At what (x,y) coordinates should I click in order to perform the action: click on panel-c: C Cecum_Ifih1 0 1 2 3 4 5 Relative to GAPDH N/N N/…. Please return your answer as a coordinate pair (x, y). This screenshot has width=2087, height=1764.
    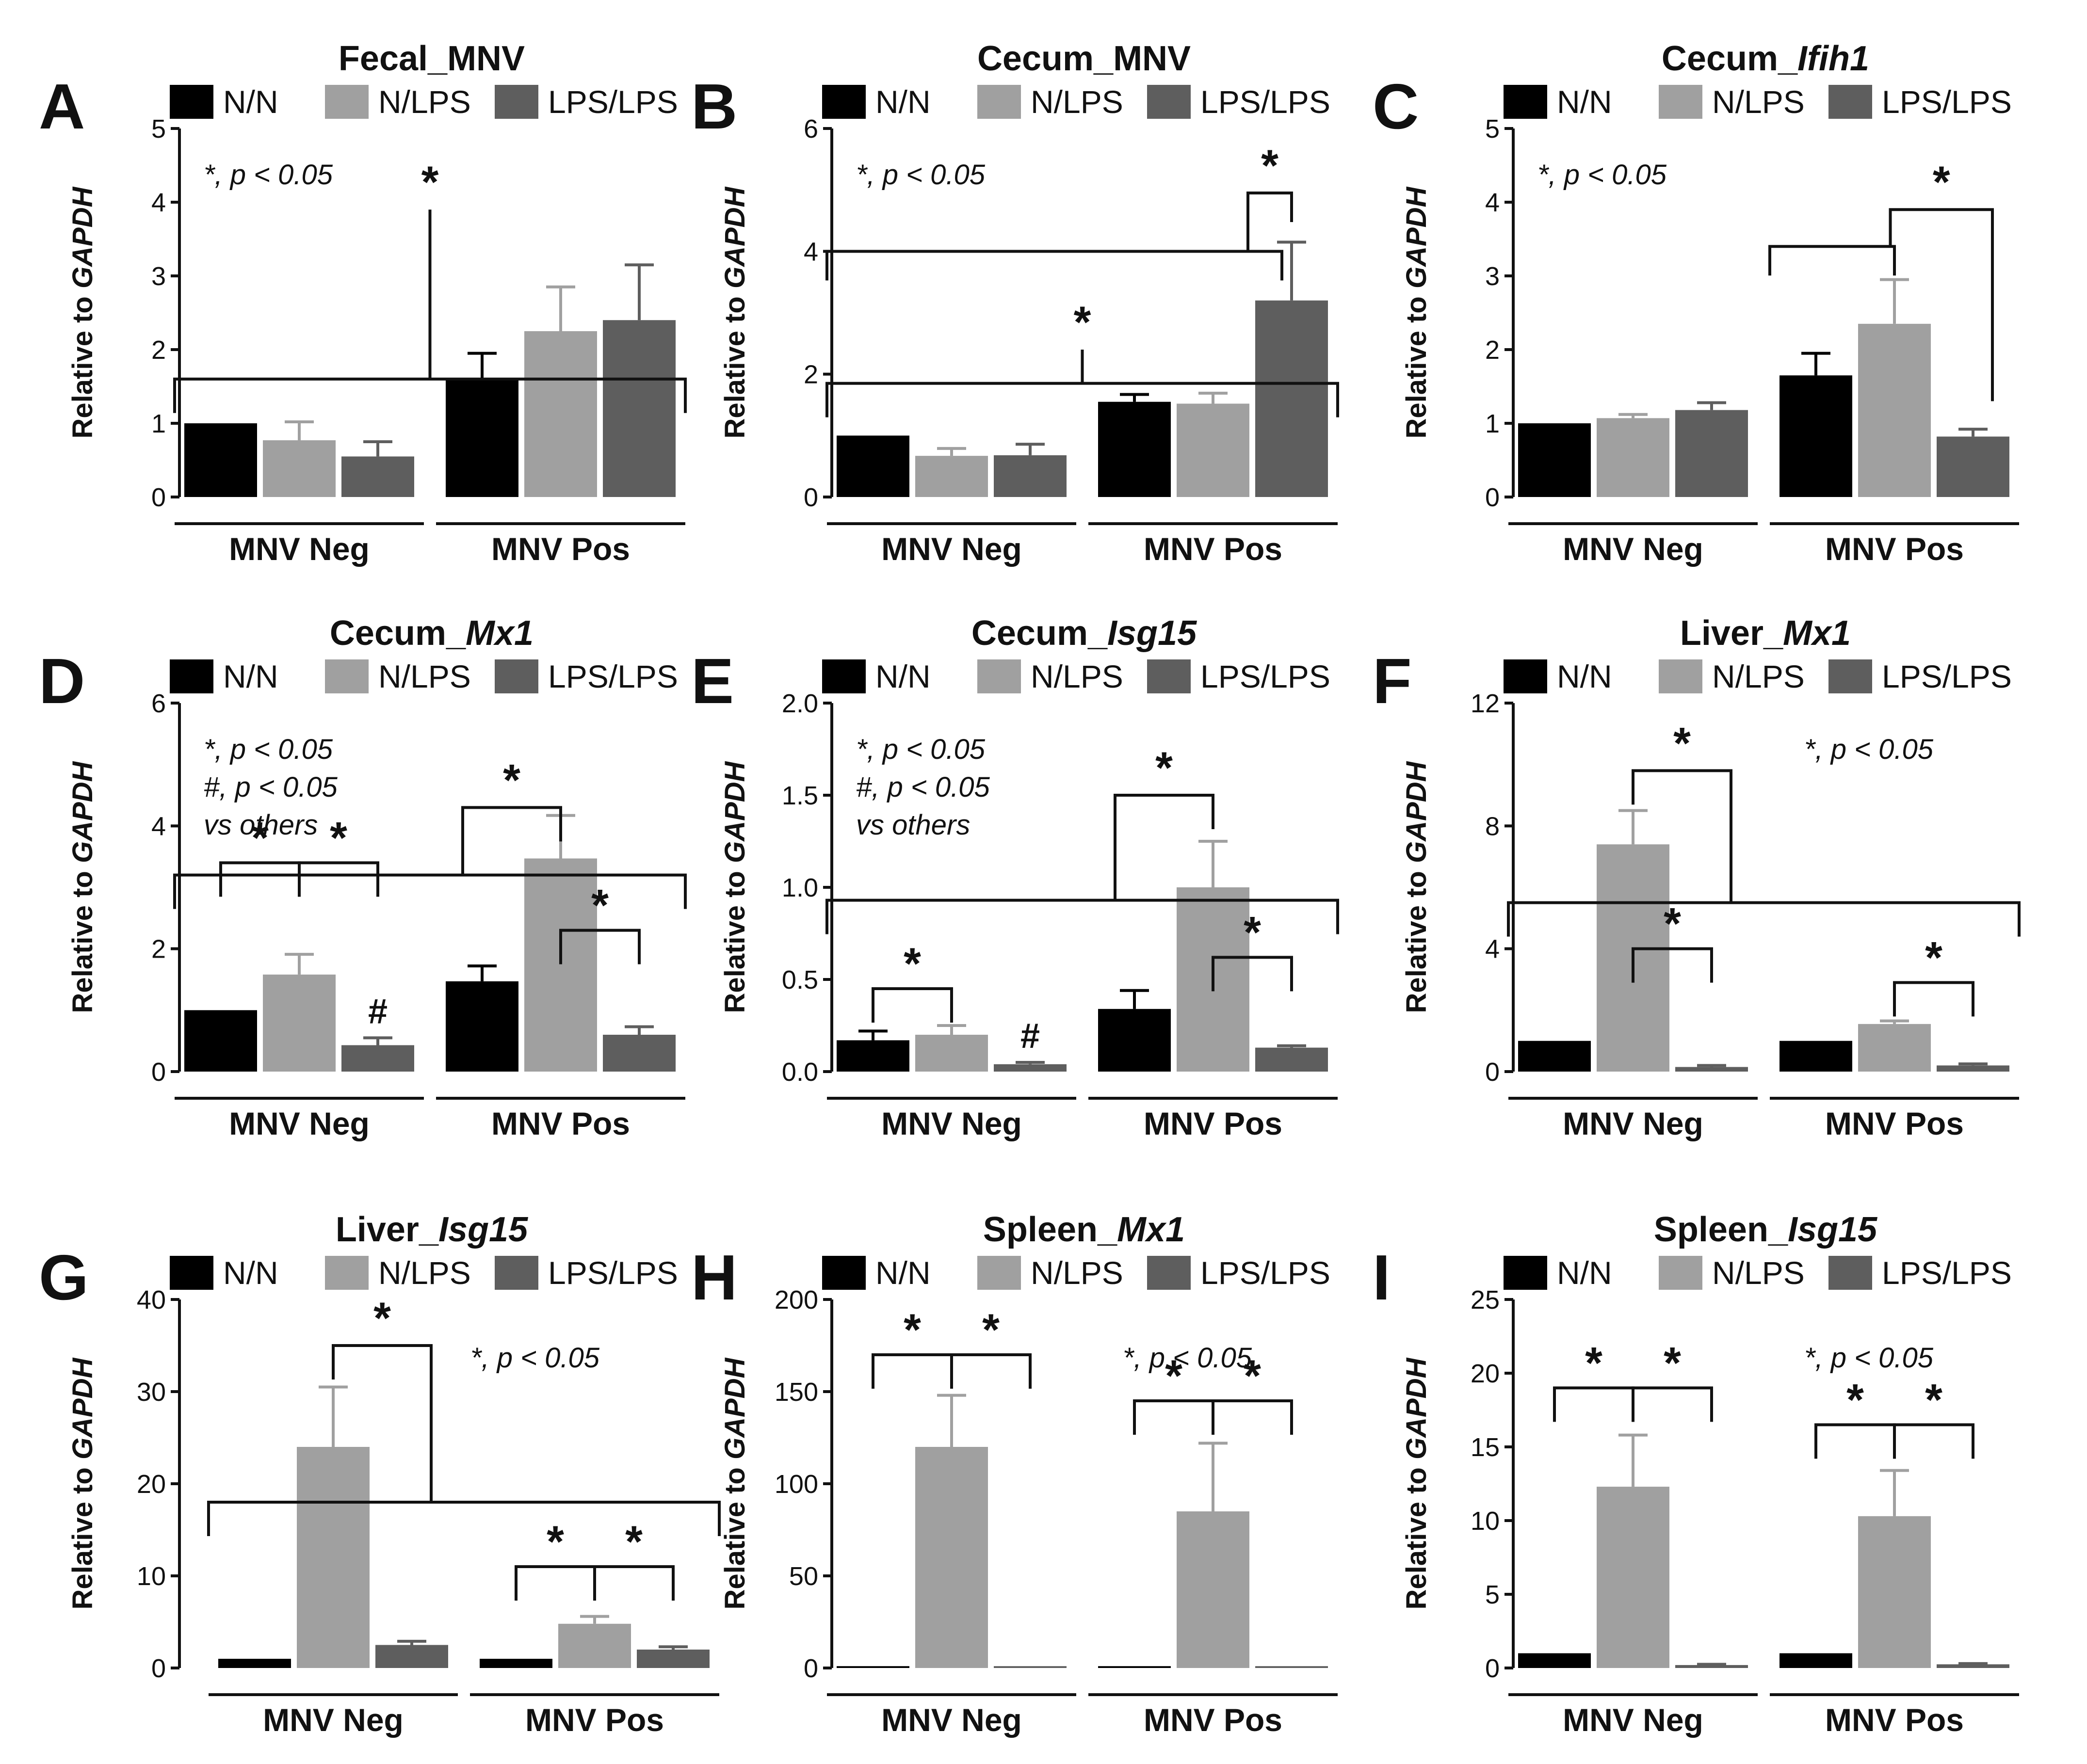
    Looking at the image, I should click on (1696, 303).